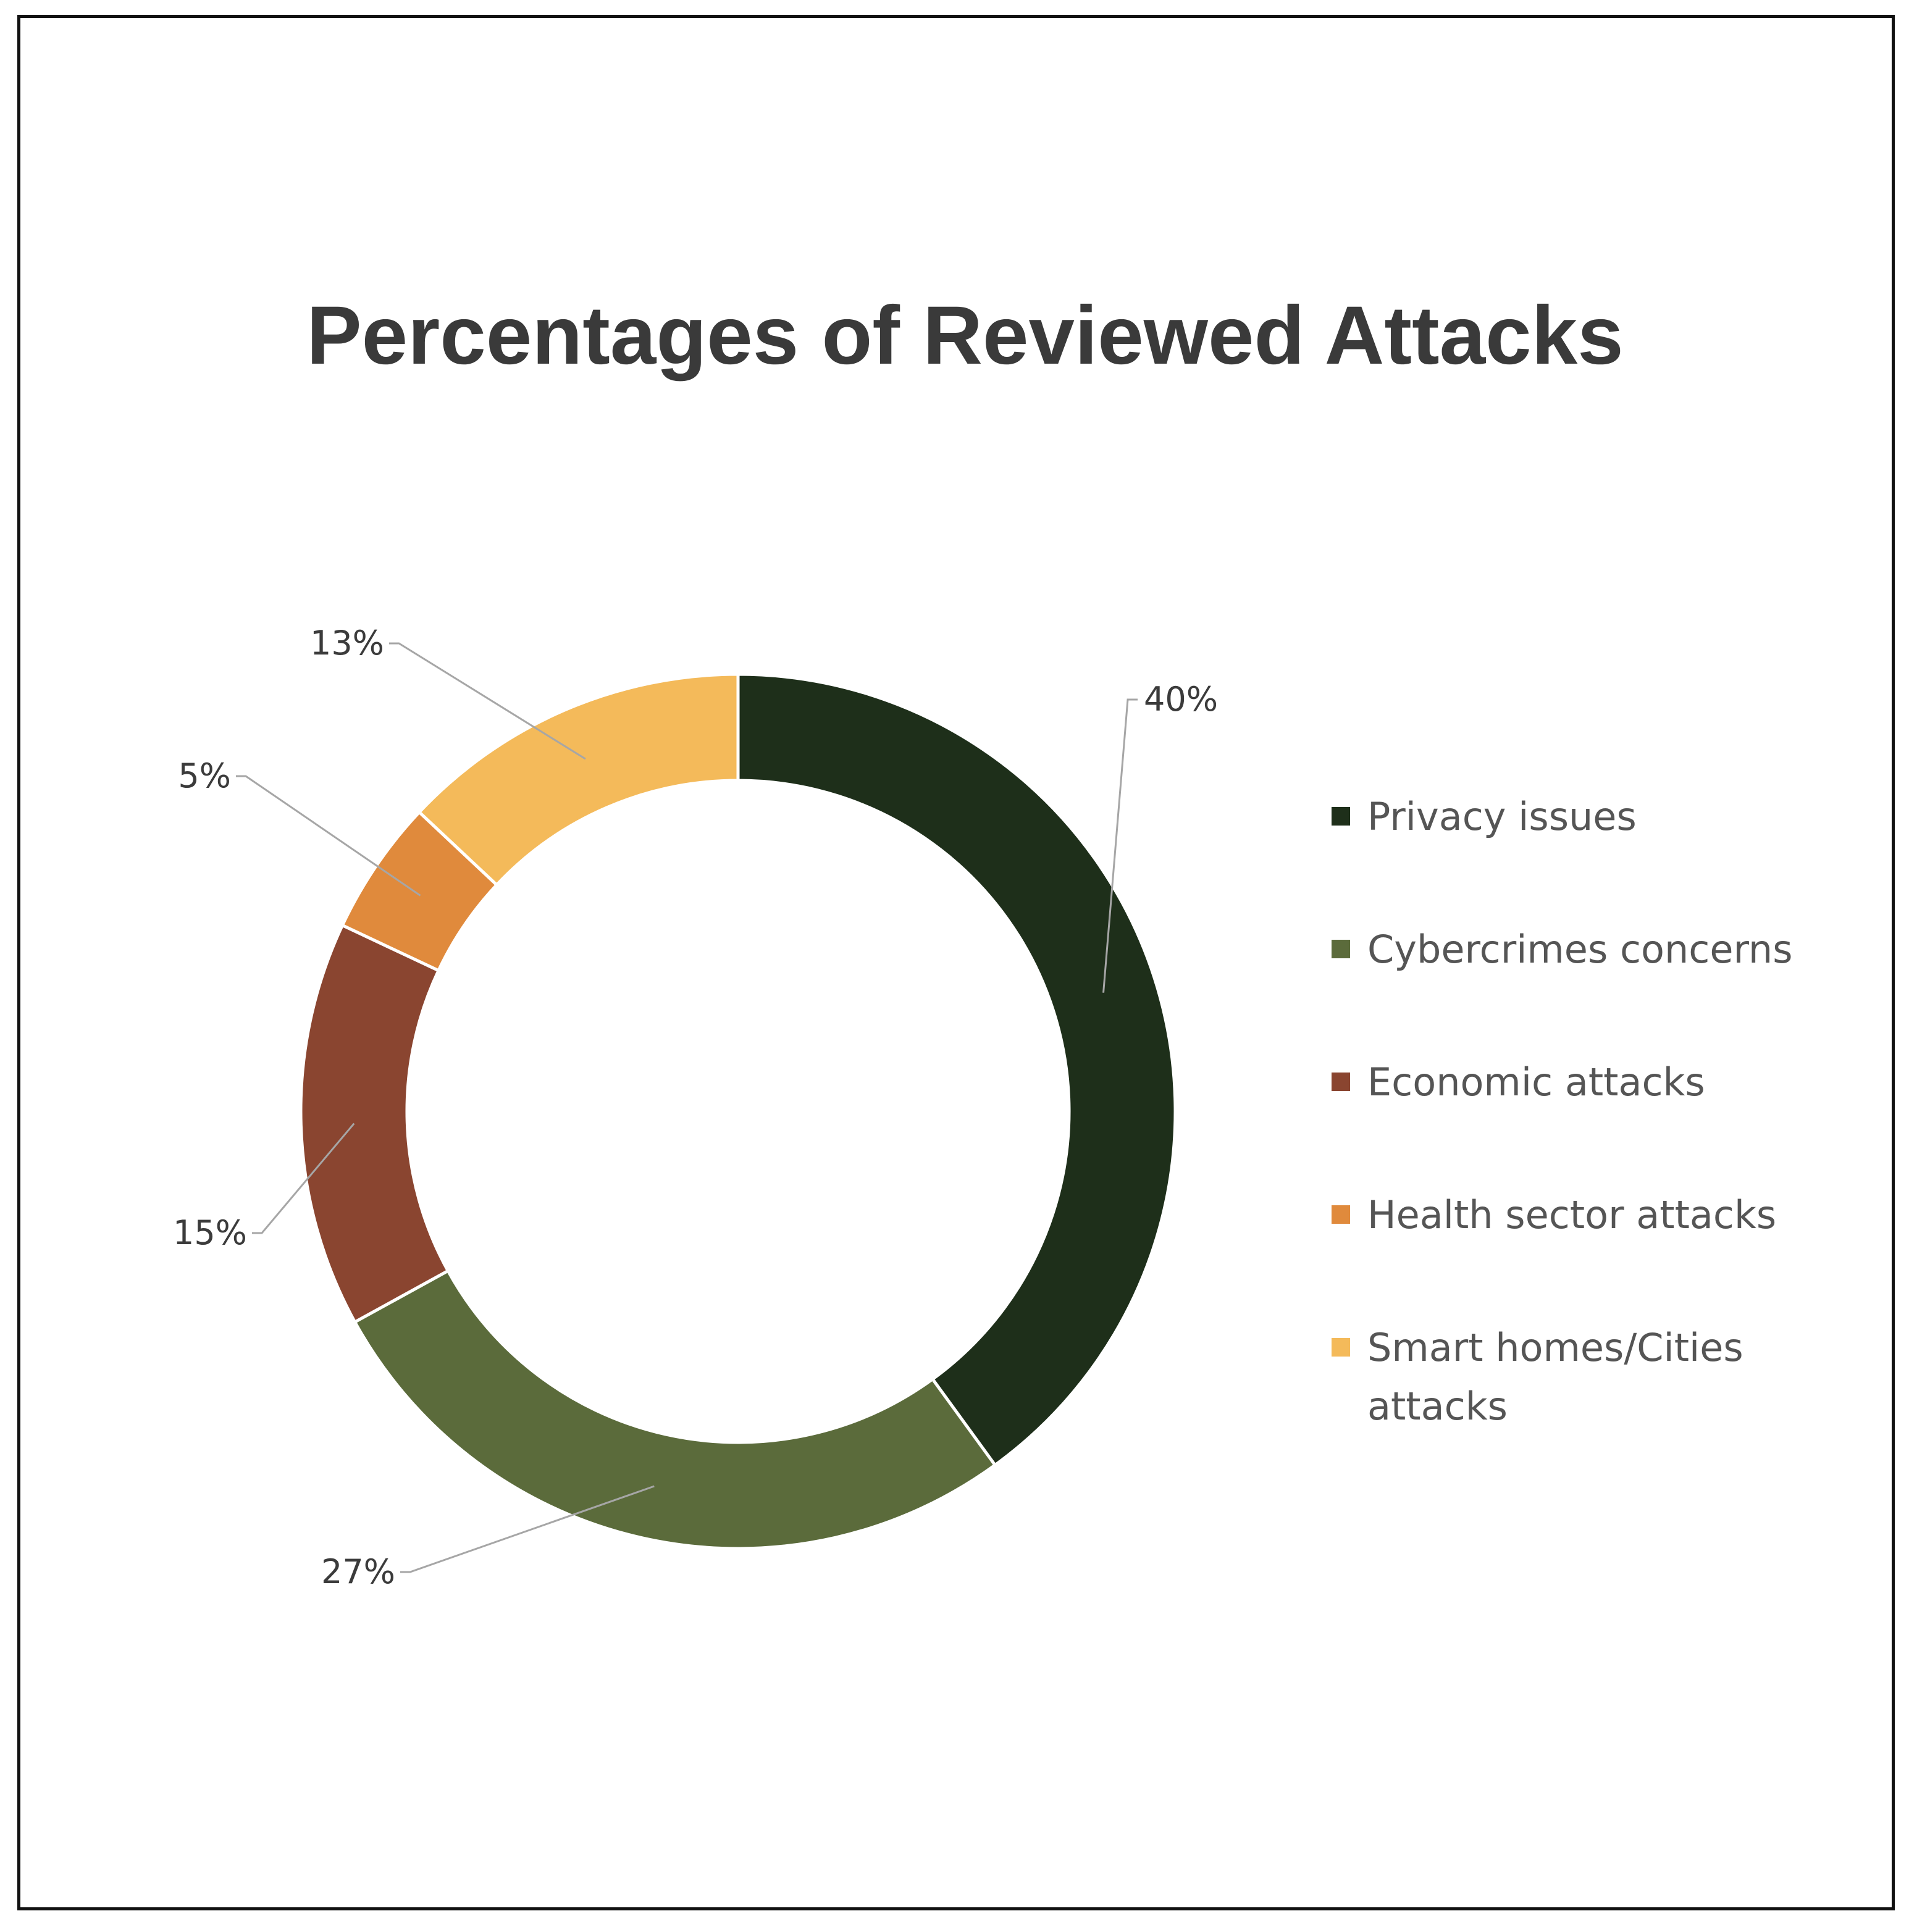 The image size is (1930, 1932). What do you see at coordinates (375, 1123) in the screenshot?
I see `slice-economic-attacks` at bounding box center [375, 1123].